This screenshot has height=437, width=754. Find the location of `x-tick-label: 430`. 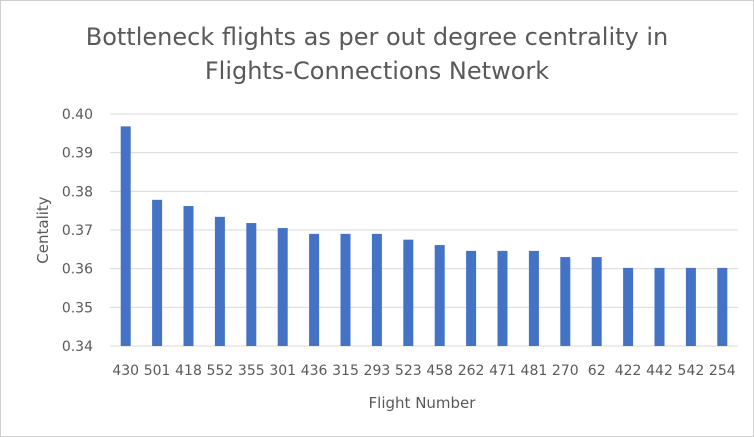

x-tick-label: 430 is located at coordinates (125, 371).